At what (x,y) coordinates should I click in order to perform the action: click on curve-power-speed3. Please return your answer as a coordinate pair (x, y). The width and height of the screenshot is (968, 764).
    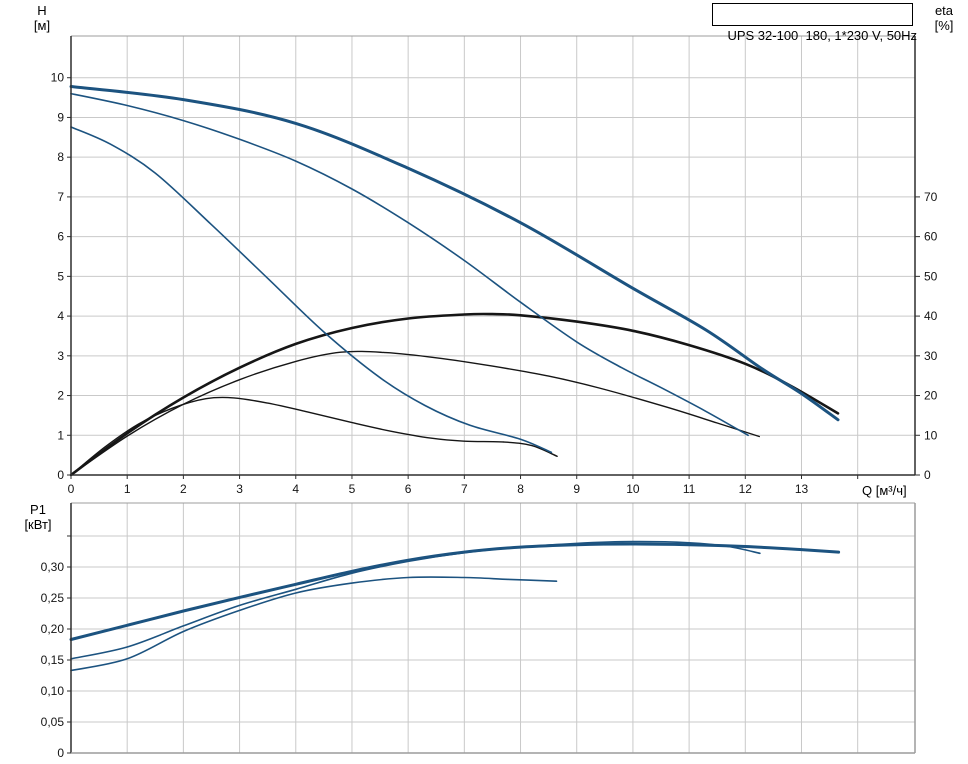
    Looking at the image, I should click on (455, 591).